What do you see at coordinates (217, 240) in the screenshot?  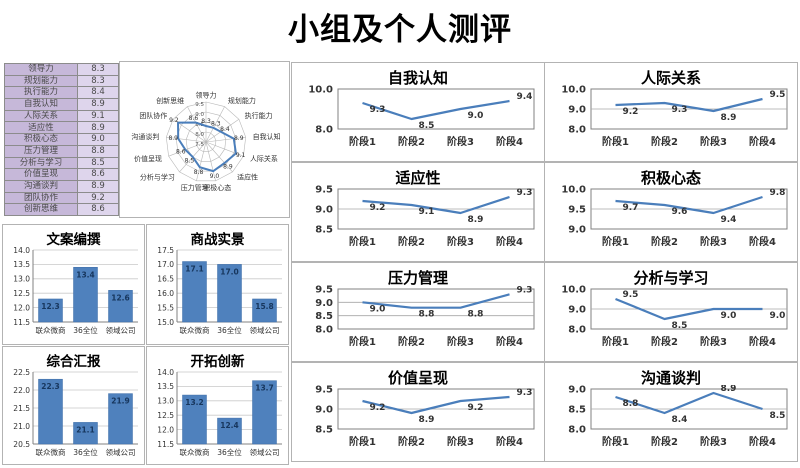 I see `chart-title: 商战实景` at bounding box center [217, 240].